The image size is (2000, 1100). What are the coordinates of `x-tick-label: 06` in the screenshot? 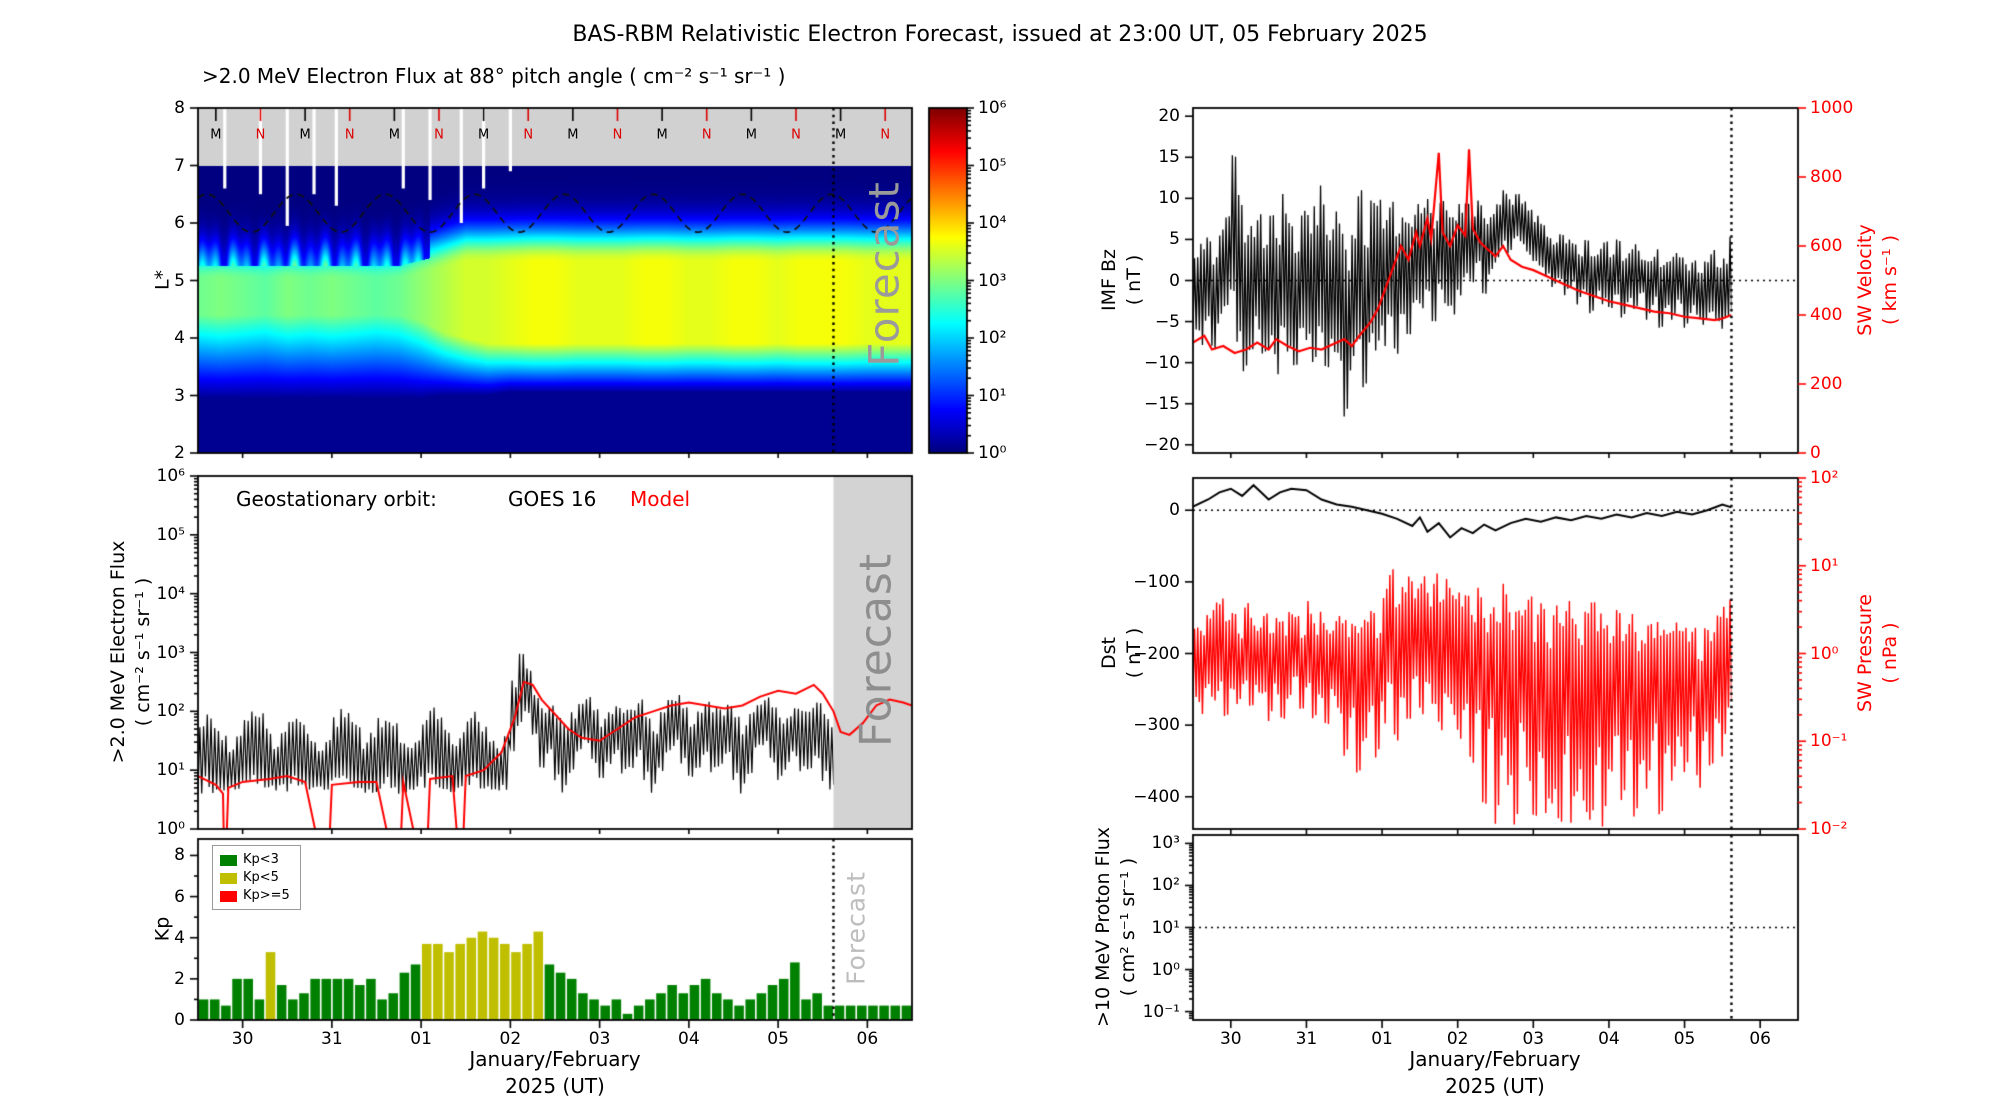 It's located at (1760, 1039).